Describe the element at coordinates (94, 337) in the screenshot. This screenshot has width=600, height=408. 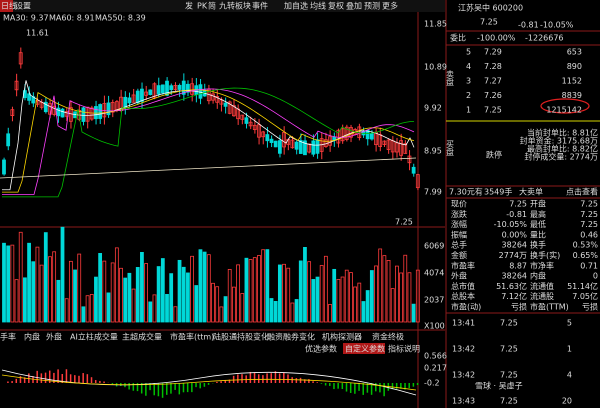
I see `indicator-tab: AI立柱成交量` at that location.